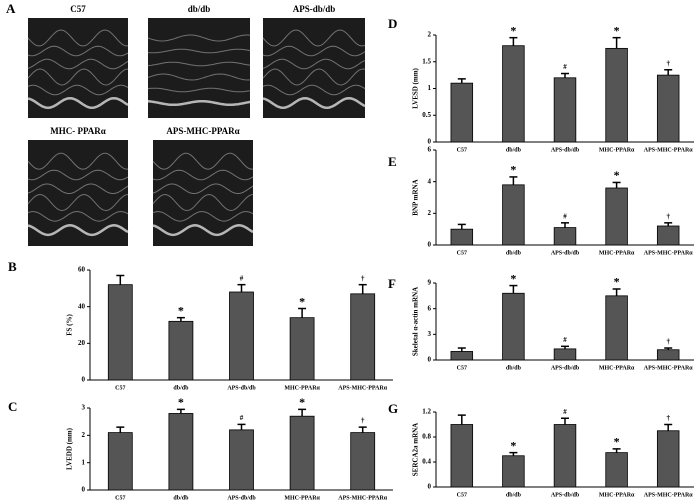 This screenshot has height=503, width=697. Describe the element at coordinates (426, 412) in the screenshot. I see `y-tick-label: 1.2` at that location.